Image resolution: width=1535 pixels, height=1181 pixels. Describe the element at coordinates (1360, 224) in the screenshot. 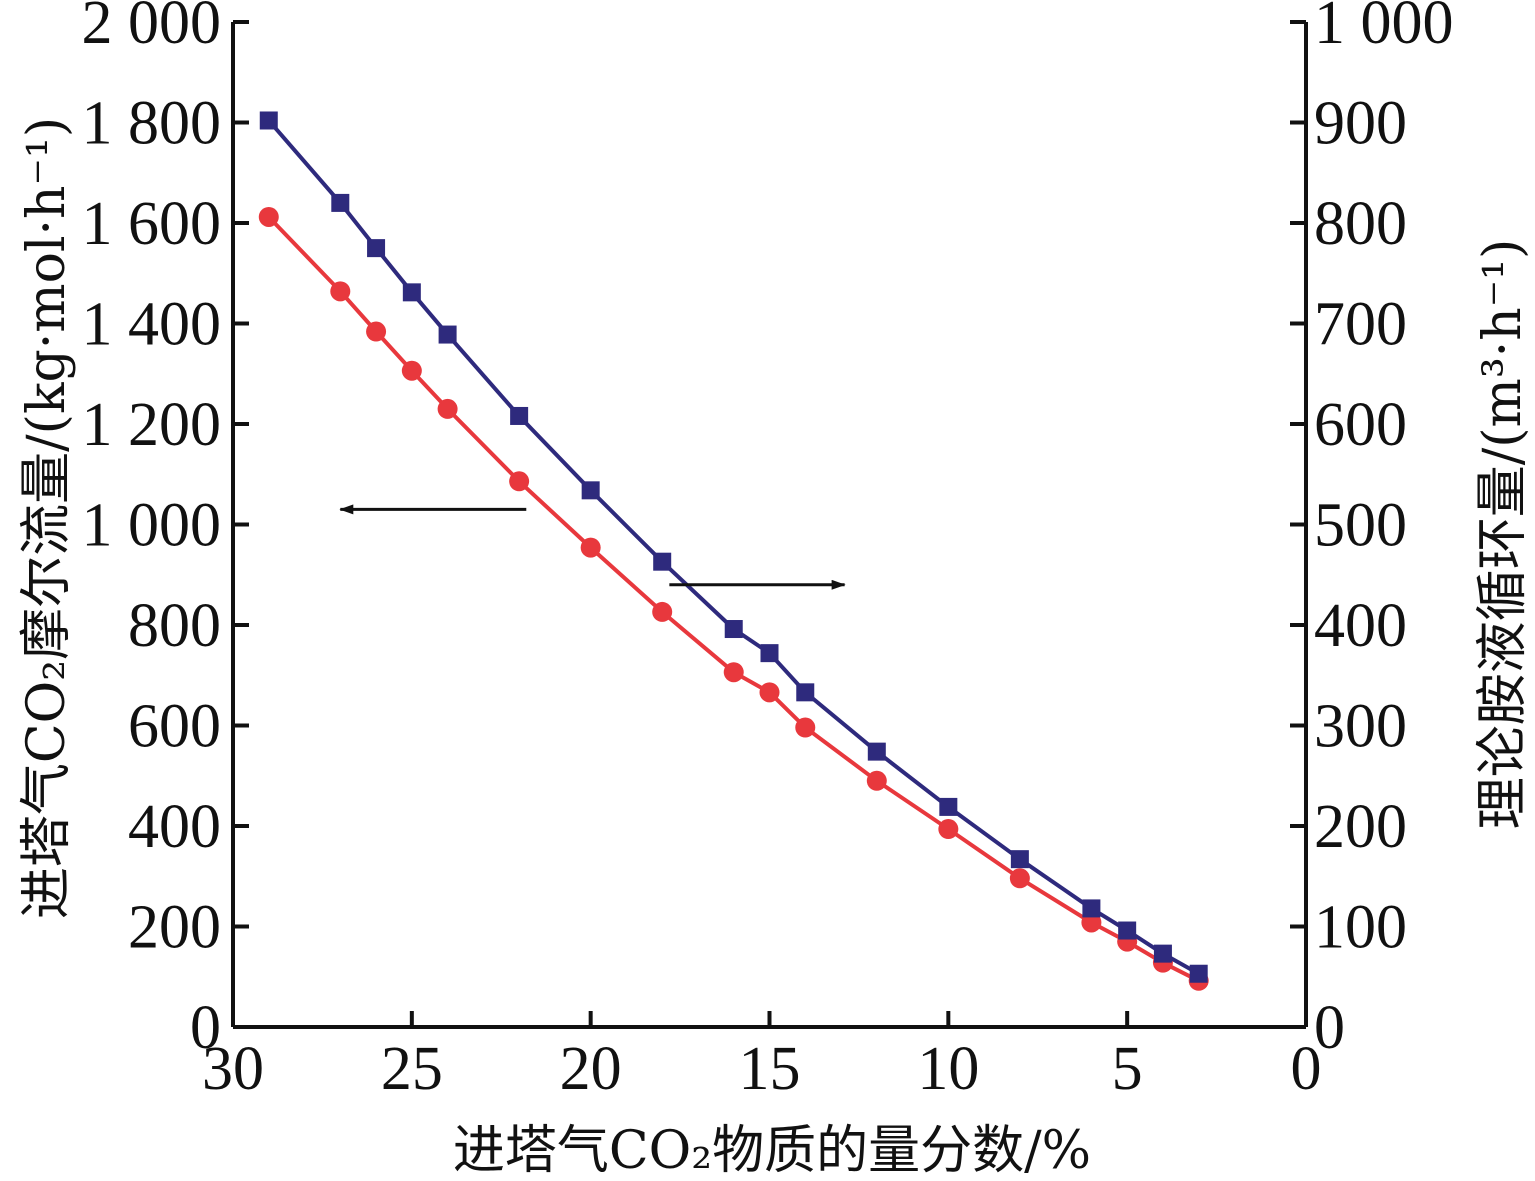

I see `y-right-tick-label: 800` at that location.